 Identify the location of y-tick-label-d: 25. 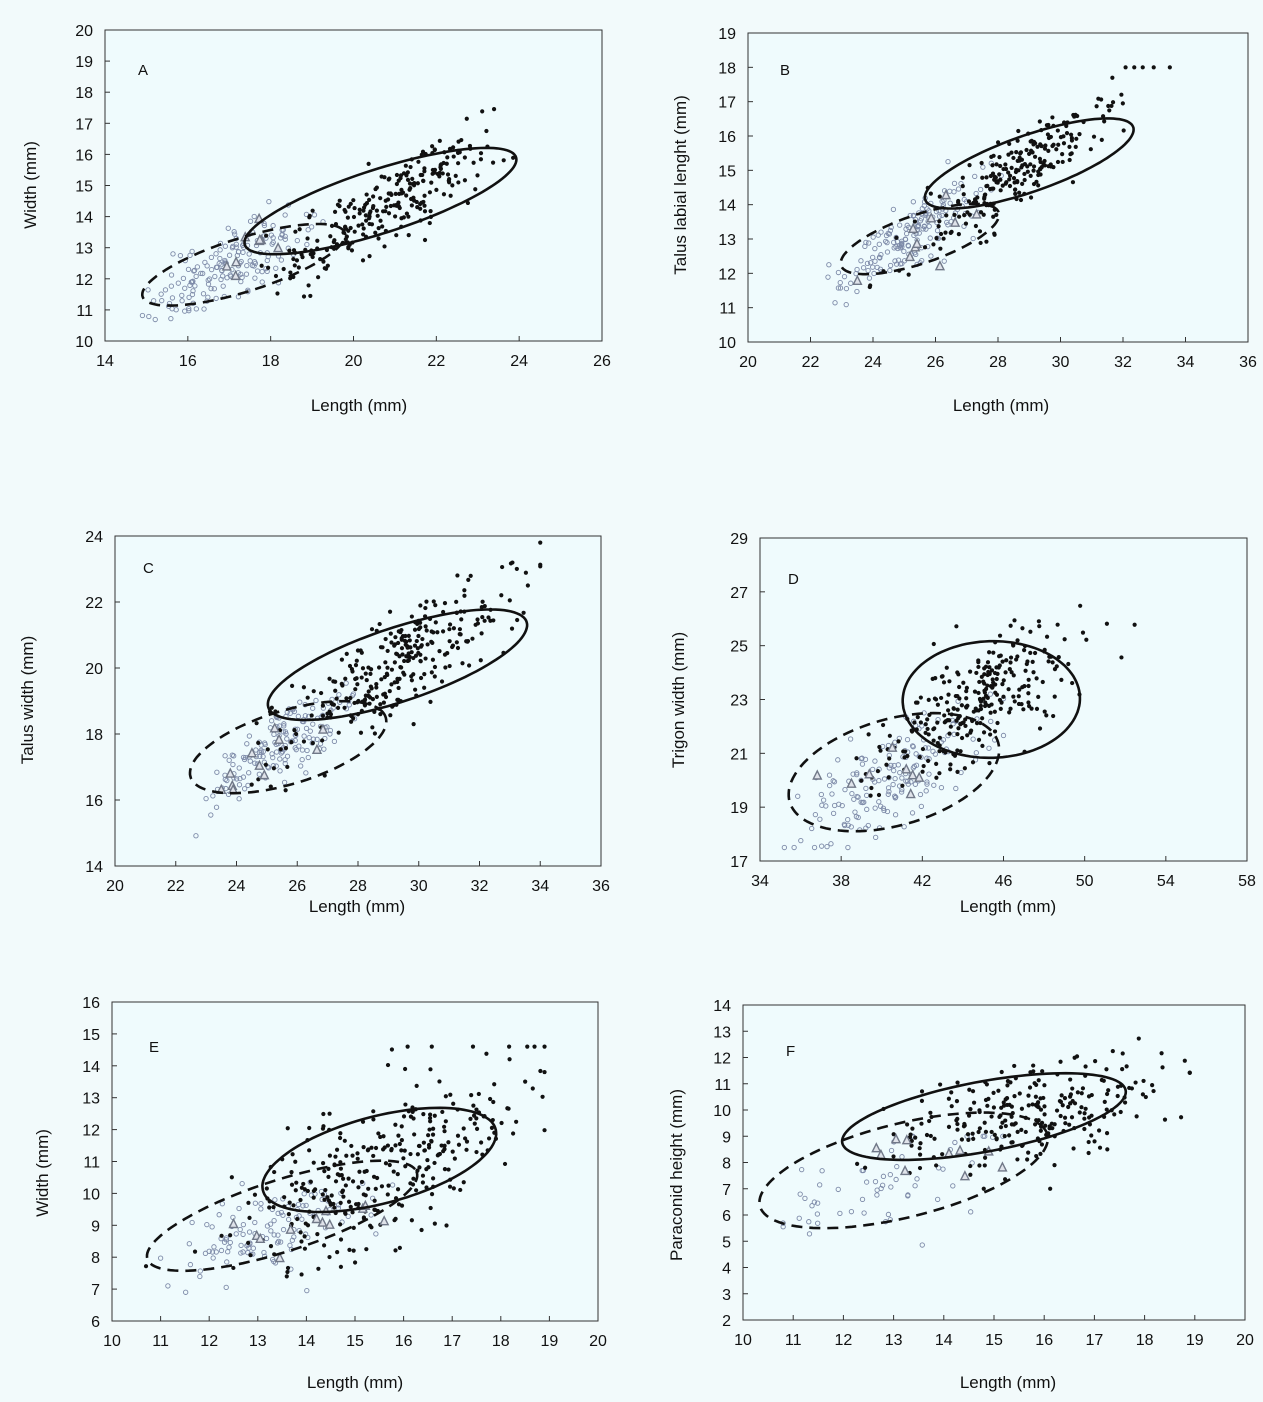
(739, 647).